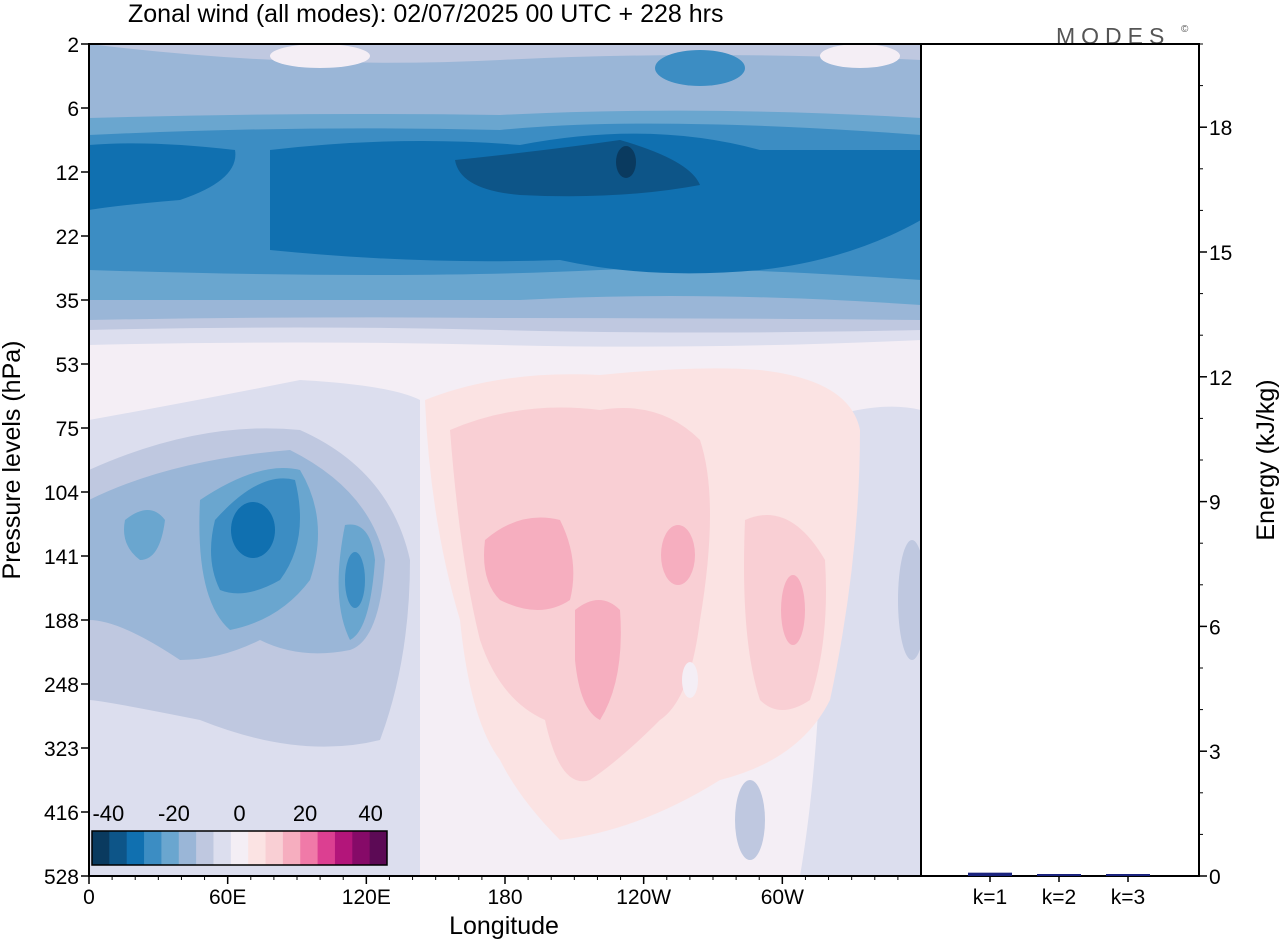 The width and height of the screenshot is (1280, 942). I want to click on pressure-tick-label: 416, so click(61, 813).